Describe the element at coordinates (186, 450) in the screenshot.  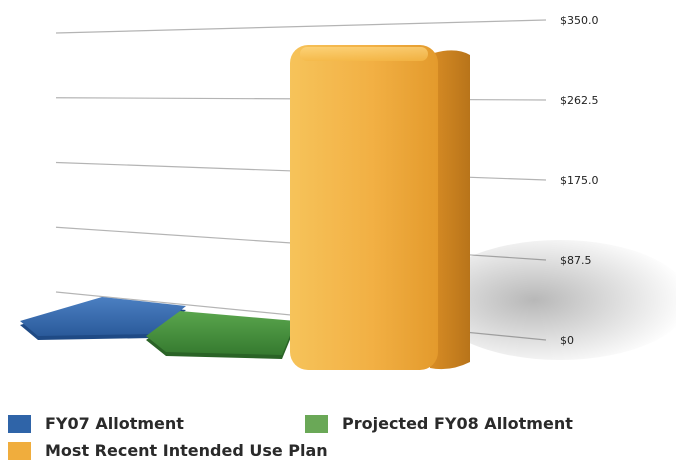
I see `legend-label-intended-use-plan: Most Recent Intended Use Plan` at that location.